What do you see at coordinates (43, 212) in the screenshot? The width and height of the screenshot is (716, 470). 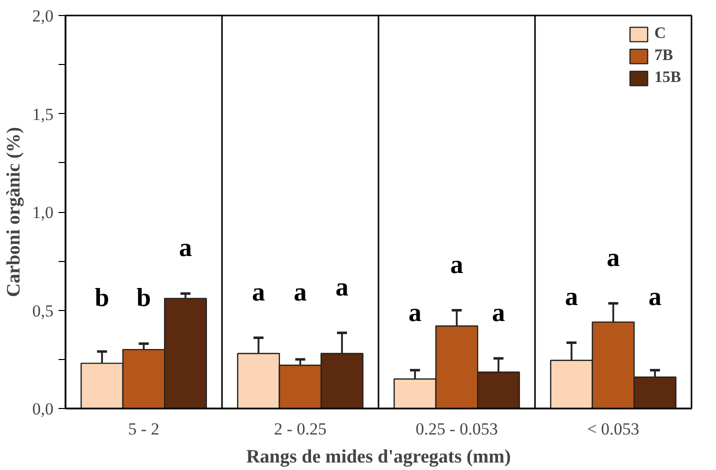 I see `y-tick-label: 1,0` at bounding box center [43, 212].